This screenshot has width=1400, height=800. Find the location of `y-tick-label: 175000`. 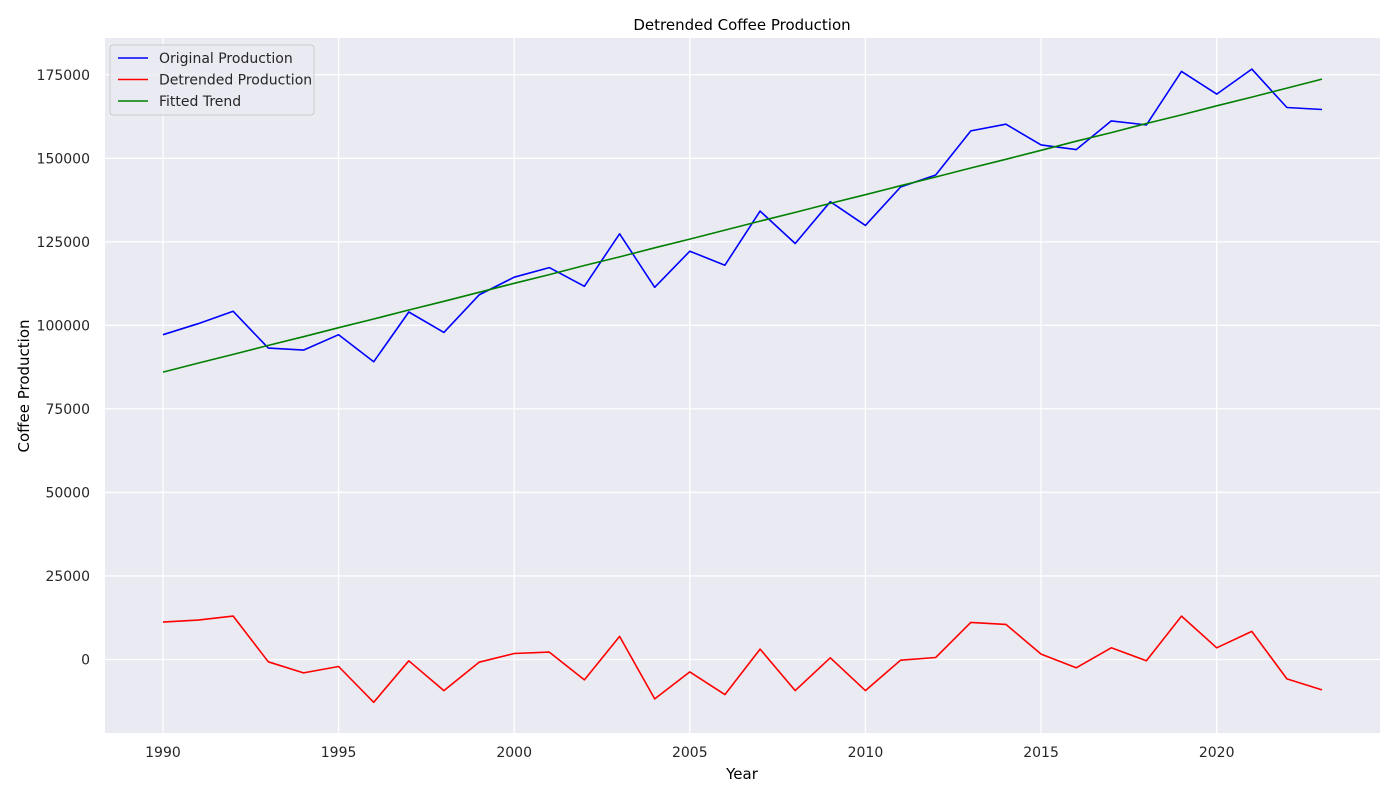

y-tick-label: 175000 is located at coordinates (63, 76).